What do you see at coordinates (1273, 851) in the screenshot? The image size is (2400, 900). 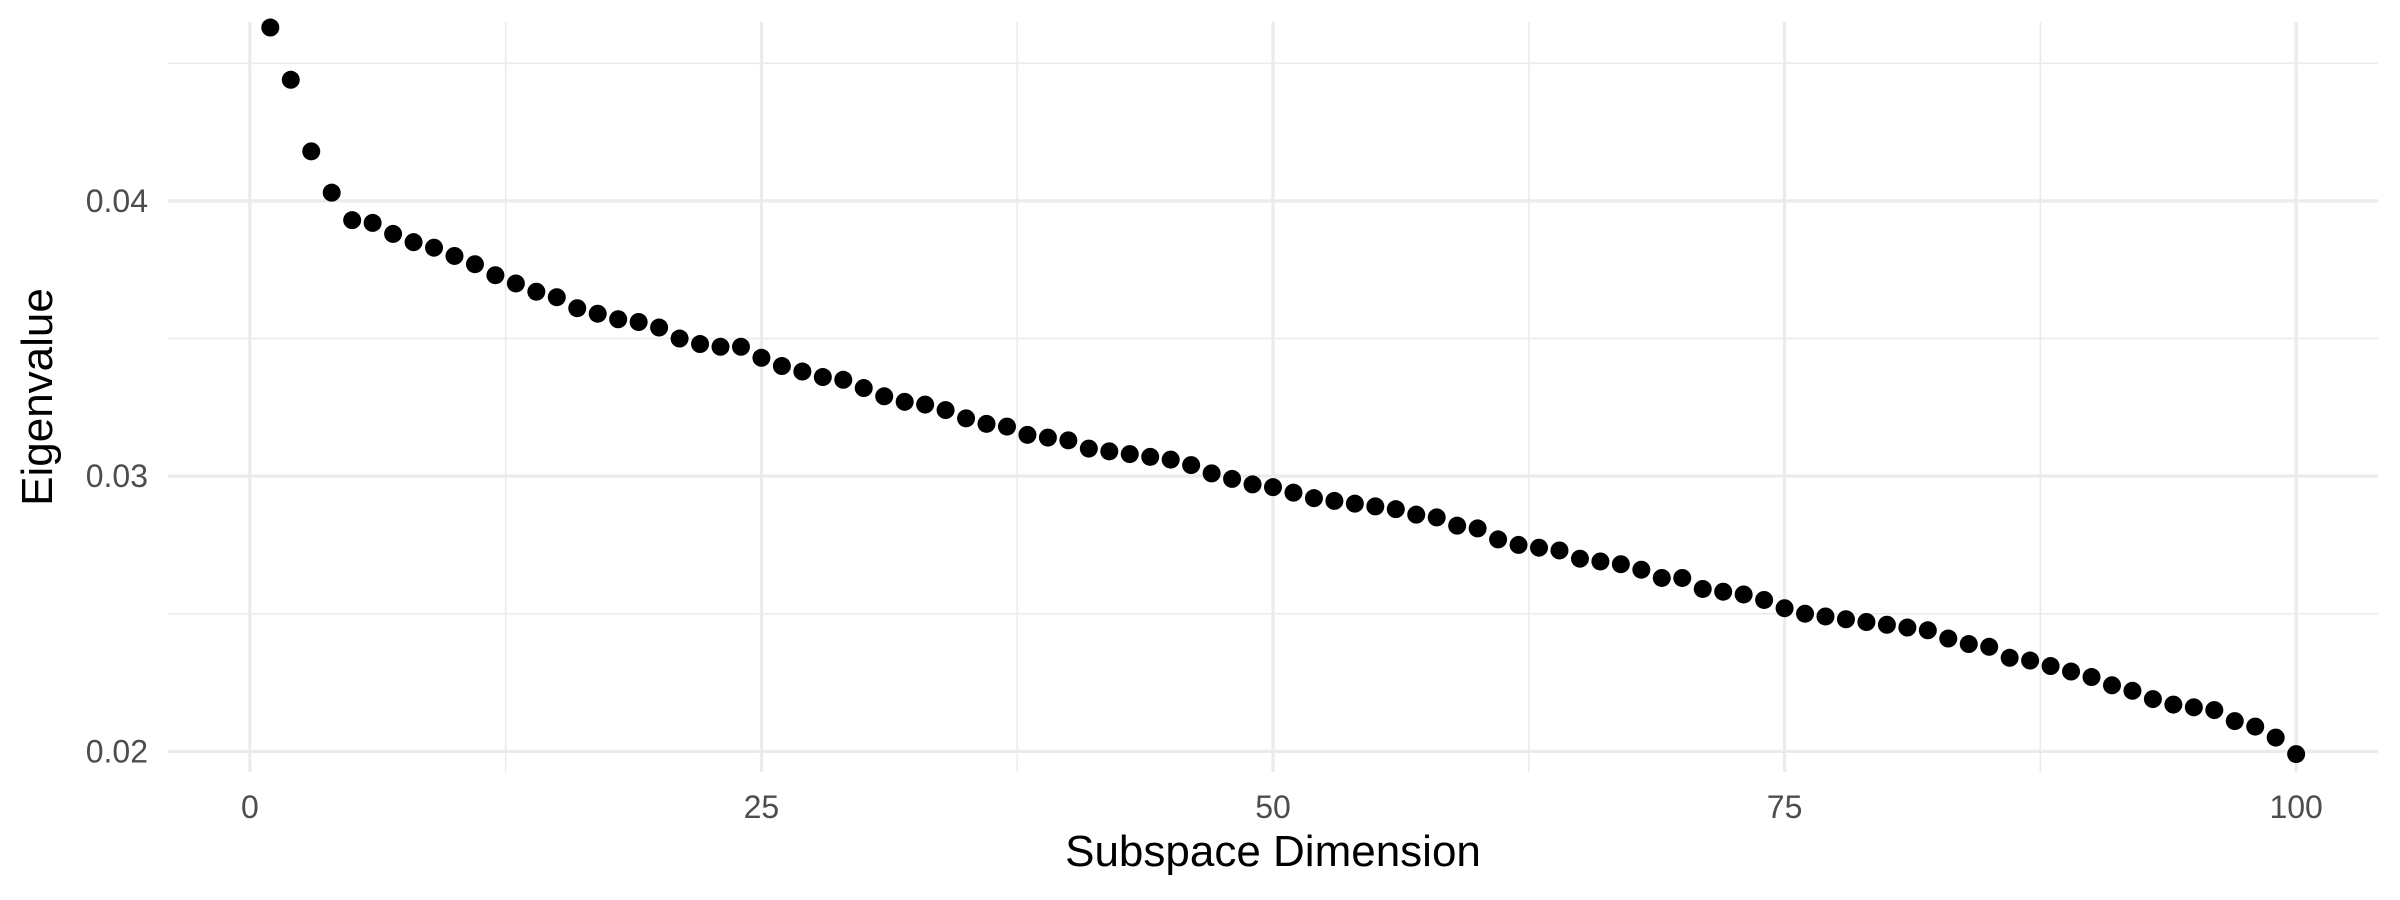 I see `x-axis-title: Subspace Dimension` at bounding box center [1273, 851].